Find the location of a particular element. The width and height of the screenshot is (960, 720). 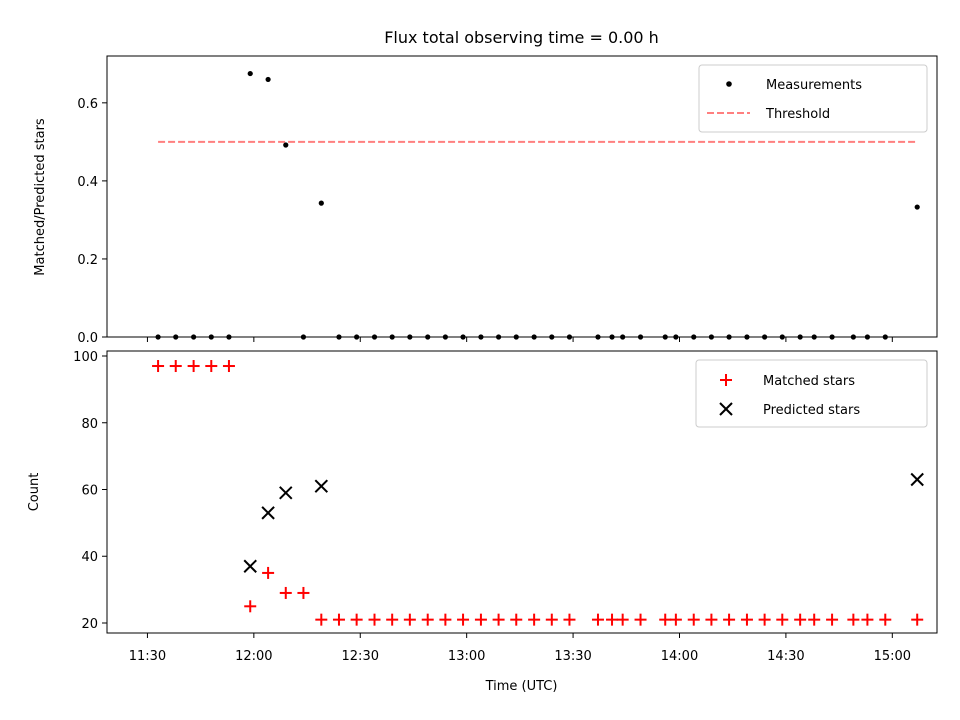

bottom-x-ticks: 11:30 12:00 12:30 13:00 13:30 14:00 14:30 15:00 is located at coordinates (520, 648).